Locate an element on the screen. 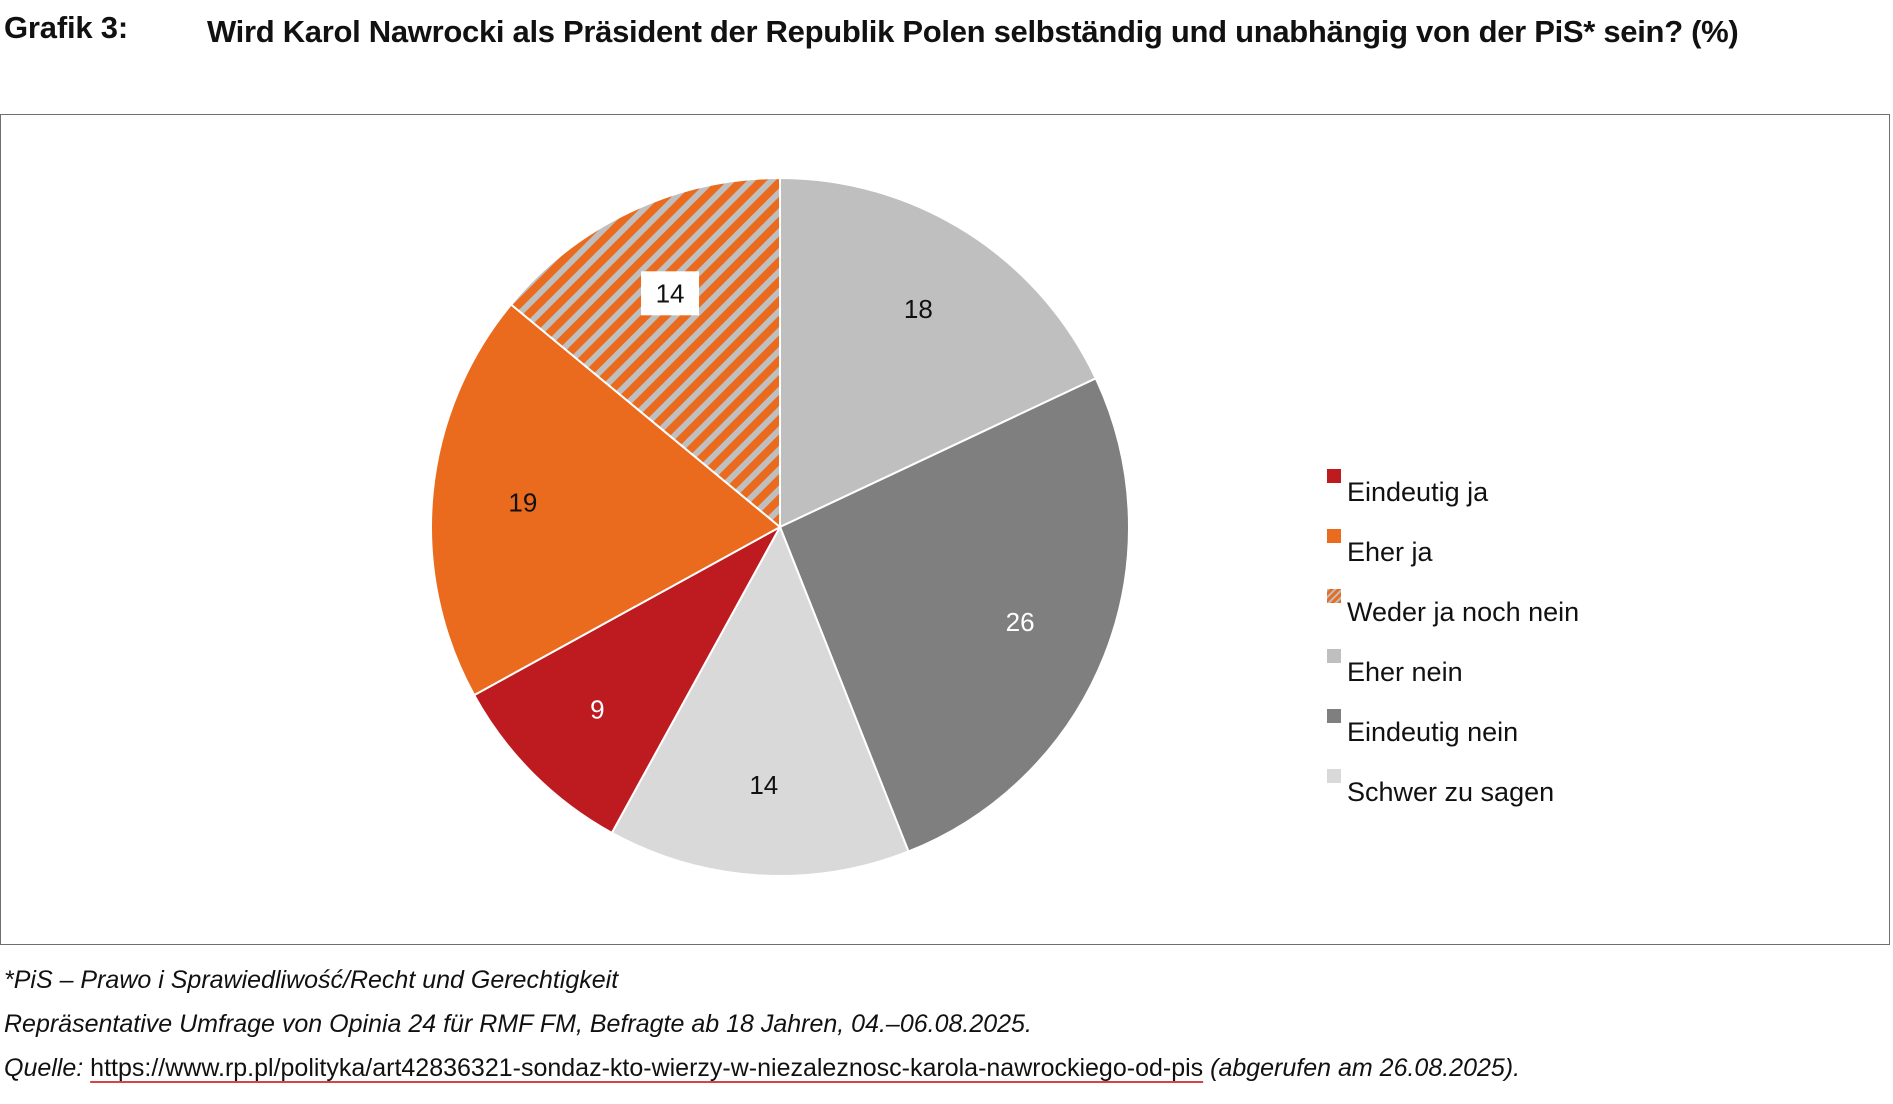  pie-slice-schwer-zu-sagen is located at coordinates (760, 700).